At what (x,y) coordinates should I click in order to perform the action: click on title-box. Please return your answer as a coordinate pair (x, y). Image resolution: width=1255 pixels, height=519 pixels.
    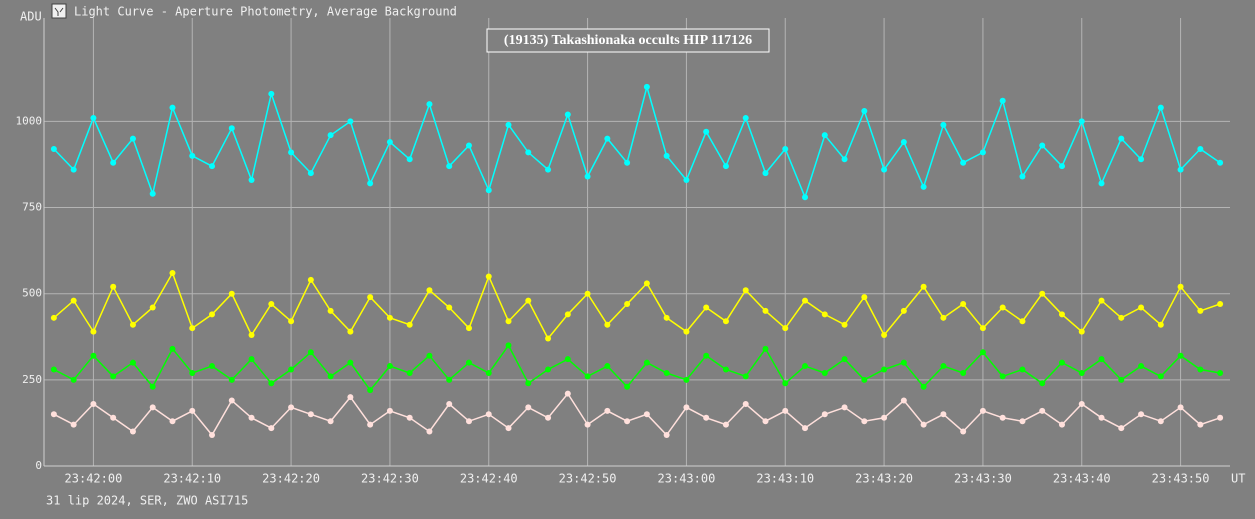
    Looking at the image, I should click on (628, 40).